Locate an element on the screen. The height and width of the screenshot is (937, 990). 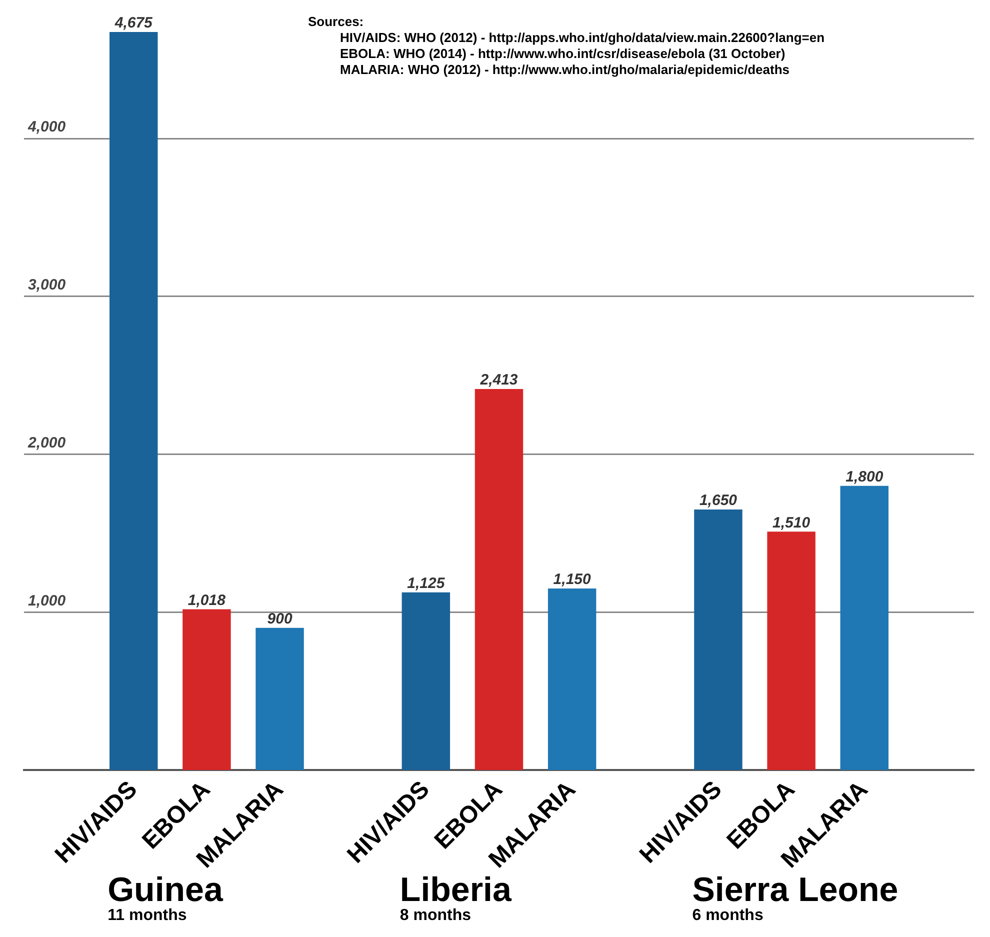
y-tick-label: 3,000 is located at coordinates (47, 285).